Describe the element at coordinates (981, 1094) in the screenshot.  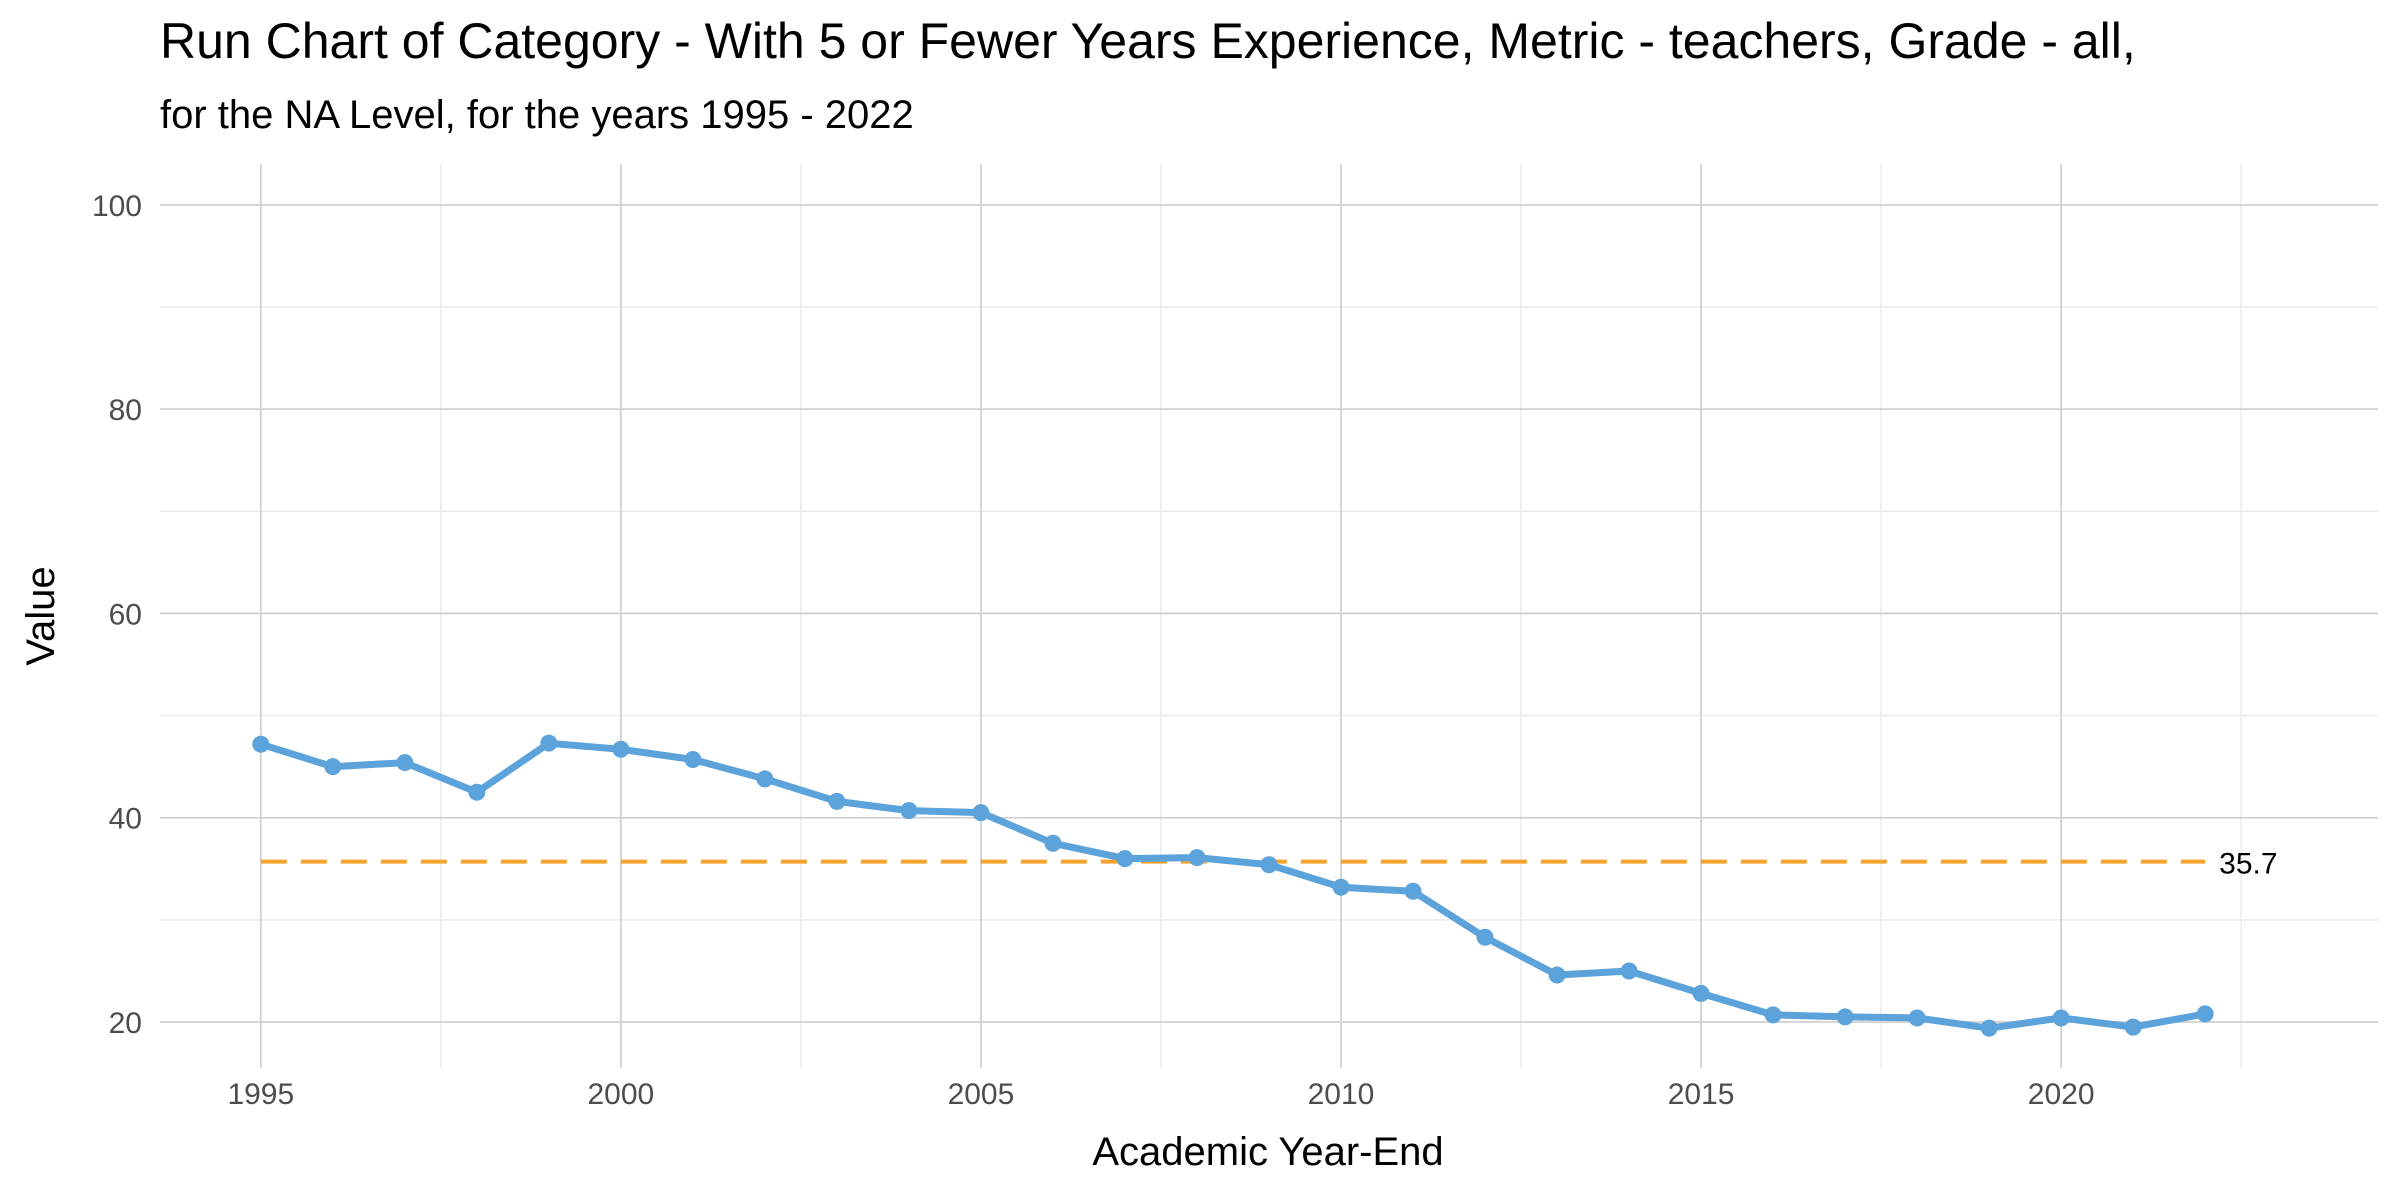
I see `x-tick-label: 2005` at that location.